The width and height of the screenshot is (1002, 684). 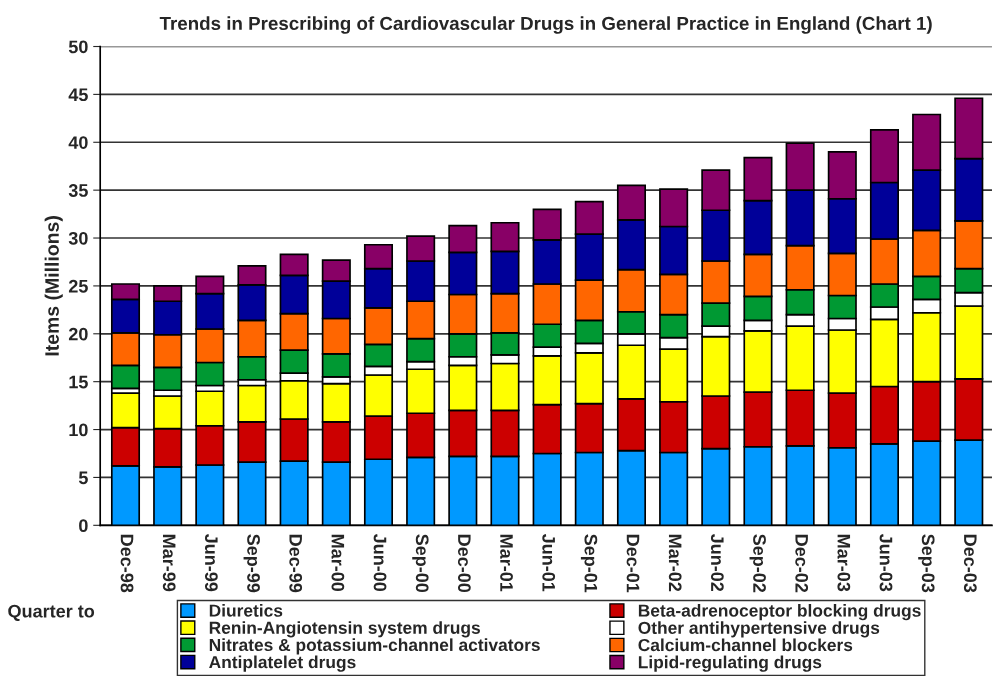 What do you see at coordinates (83, 478) in the screenshot?
I see `y-tick-label: 5` at bounding box center [83, 478].